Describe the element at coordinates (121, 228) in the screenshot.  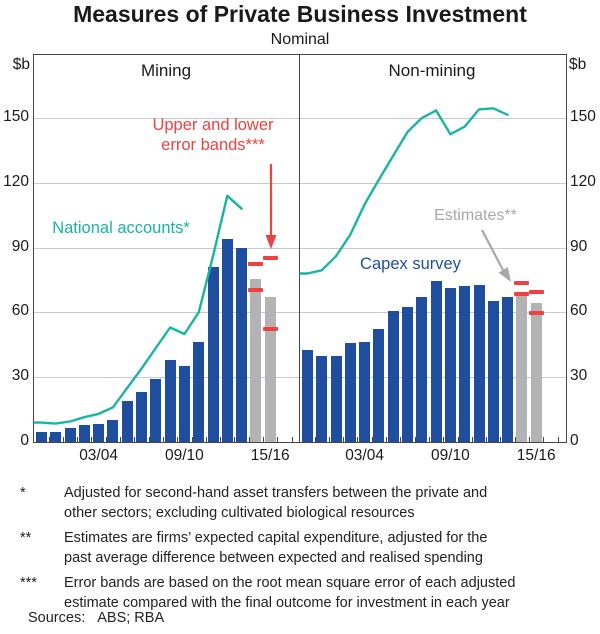
I see `national-accounts-label: National accounts*` at that location.